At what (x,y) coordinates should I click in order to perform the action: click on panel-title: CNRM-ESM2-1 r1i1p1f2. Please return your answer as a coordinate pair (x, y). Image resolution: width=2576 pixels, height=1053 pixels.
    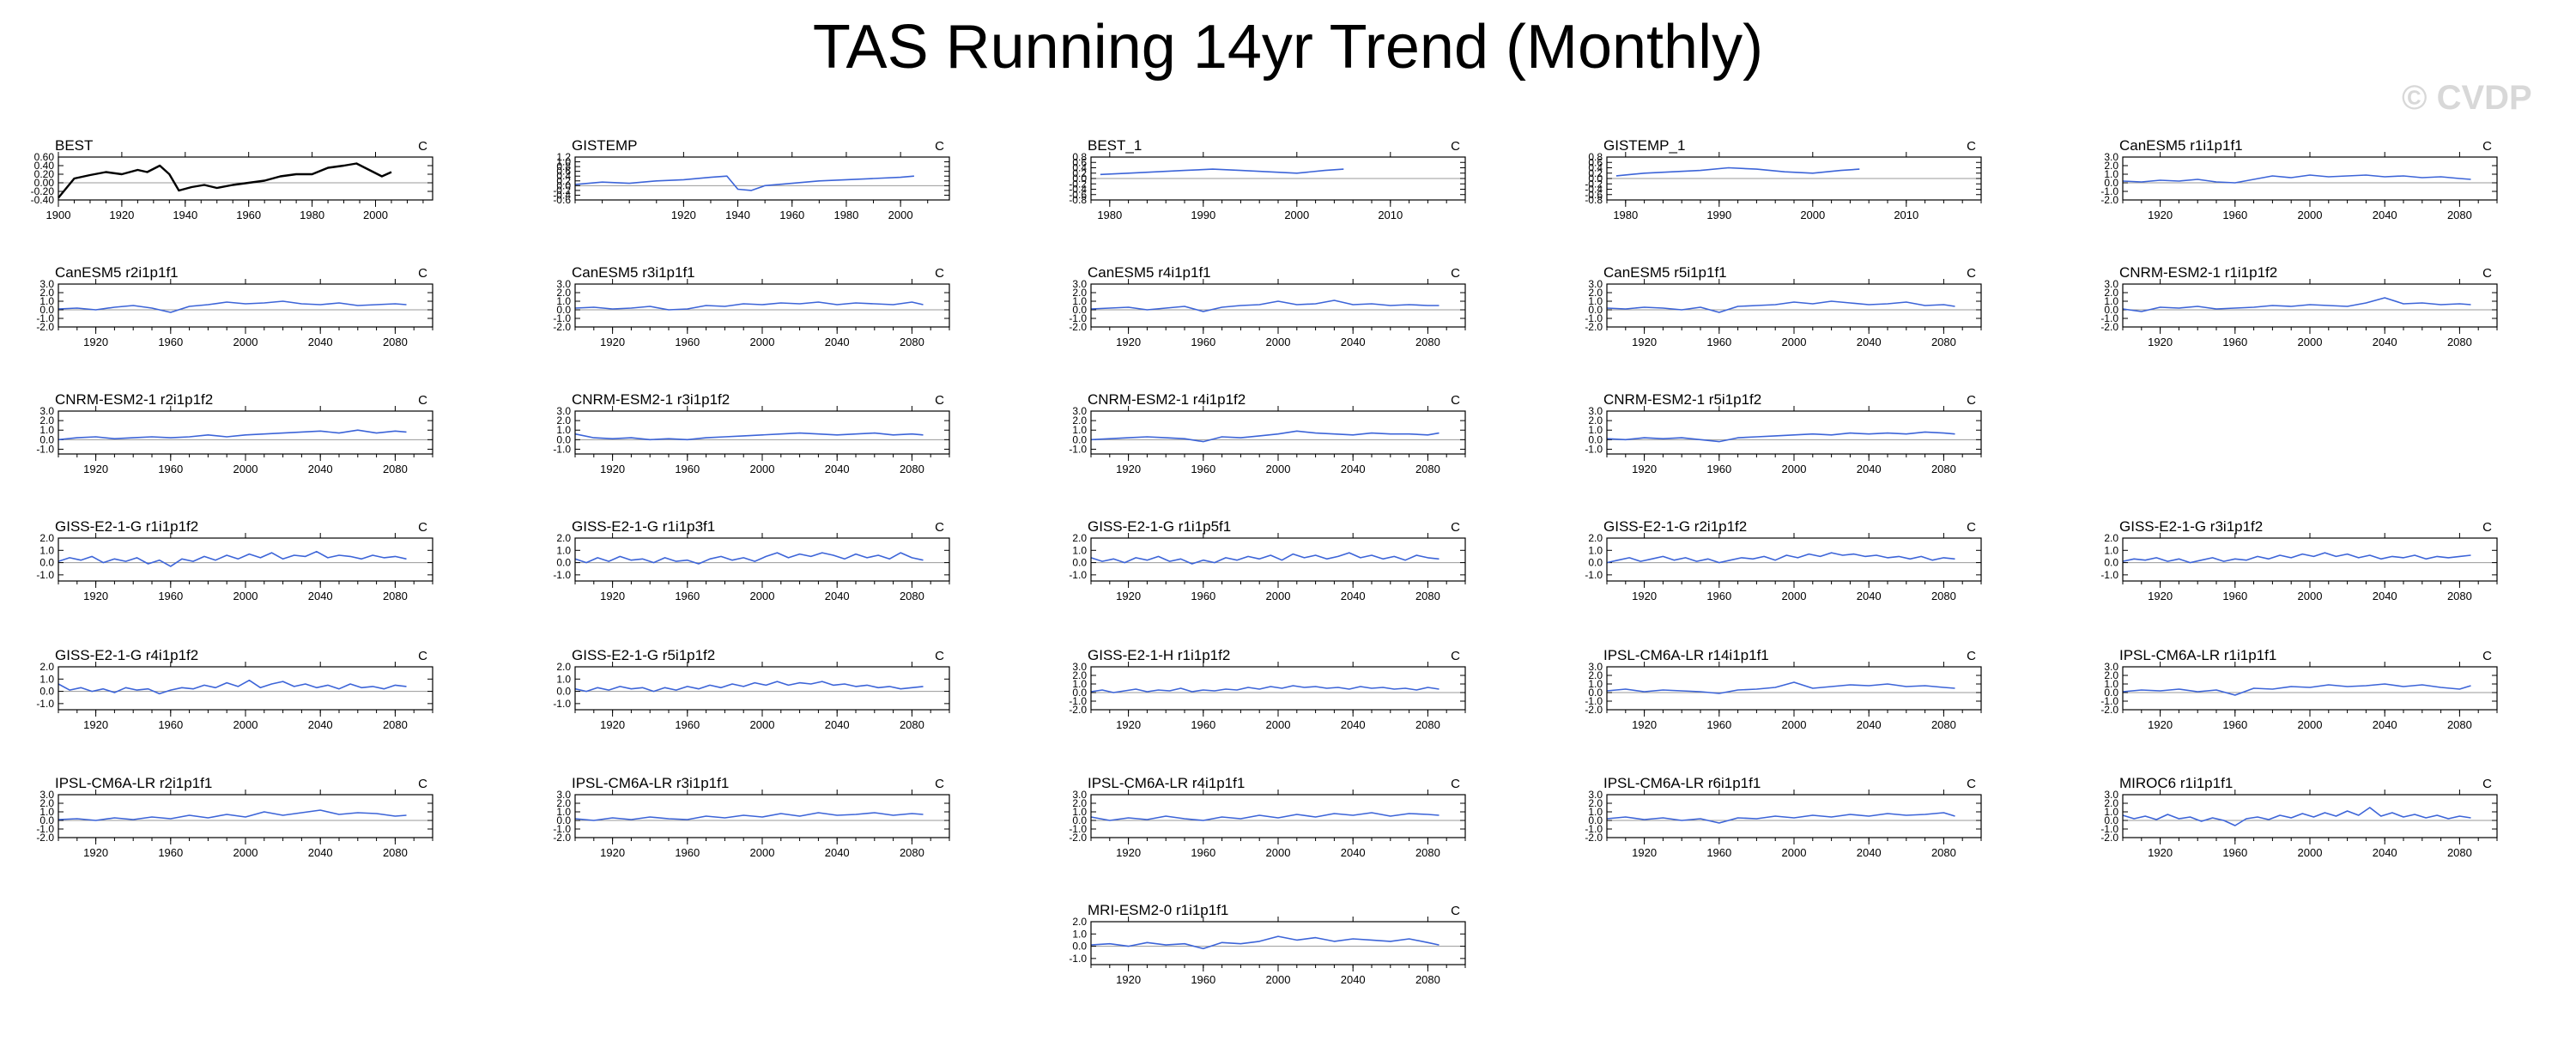
    Looking at the image, I should click on (2198, 272).